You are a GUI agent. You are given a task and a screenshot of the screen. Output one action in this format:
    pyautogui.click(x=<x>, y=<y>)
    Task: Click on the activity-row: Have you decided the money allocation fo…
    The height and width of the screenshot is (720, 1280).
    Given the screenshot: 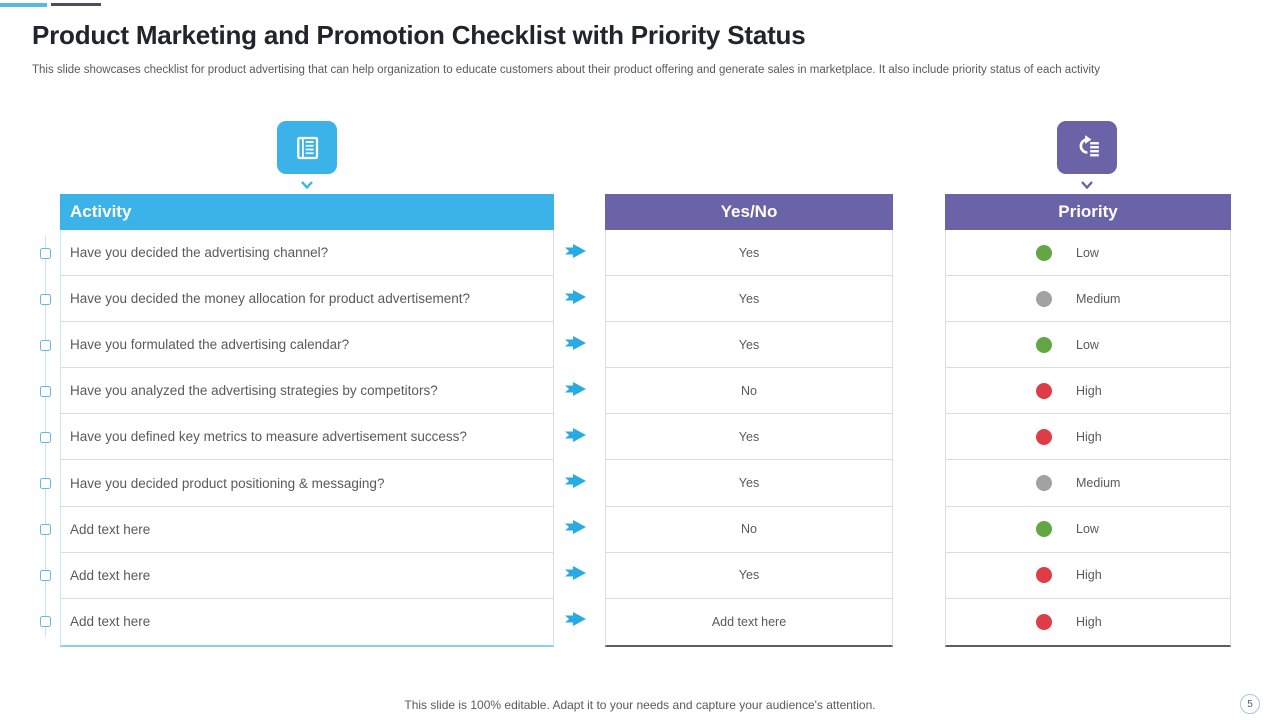 What is the action you would take?
    pyautogui.click(x=307, y=299)
    